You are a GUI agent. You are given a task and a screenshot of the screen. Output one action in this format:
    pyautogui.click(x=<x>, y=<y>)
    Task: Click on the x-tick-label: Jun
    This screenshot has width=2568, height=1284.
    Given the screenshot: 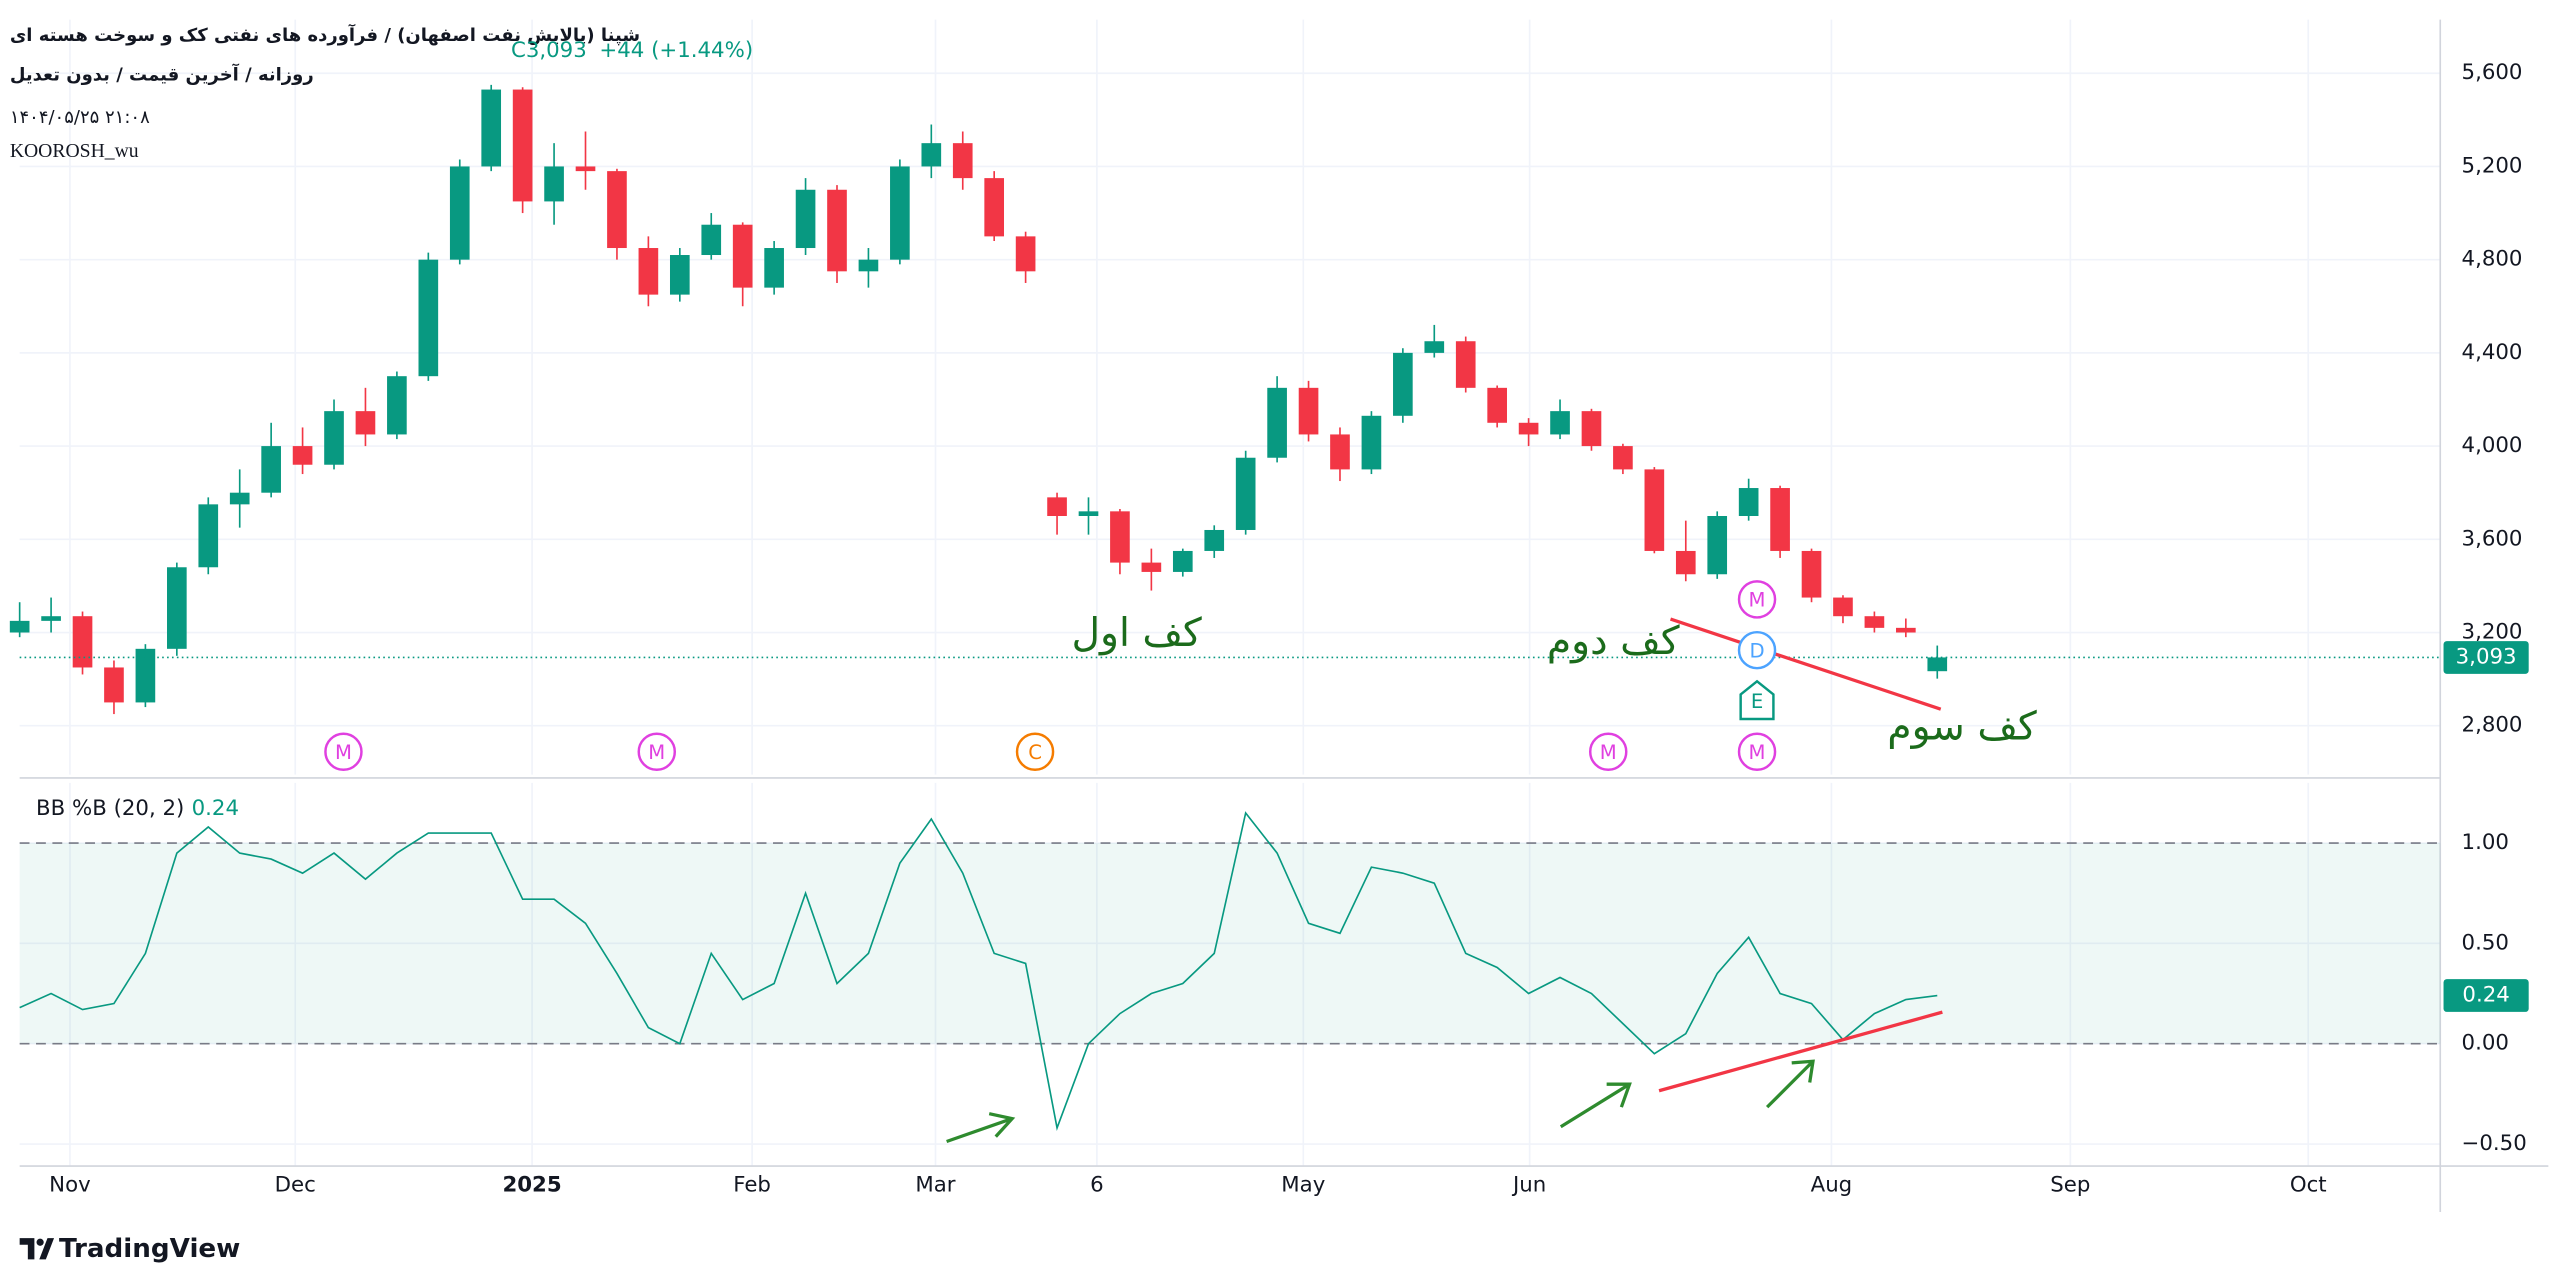 What is the action you would take?
    pyautogui.click(x=1528, y=1185)
    